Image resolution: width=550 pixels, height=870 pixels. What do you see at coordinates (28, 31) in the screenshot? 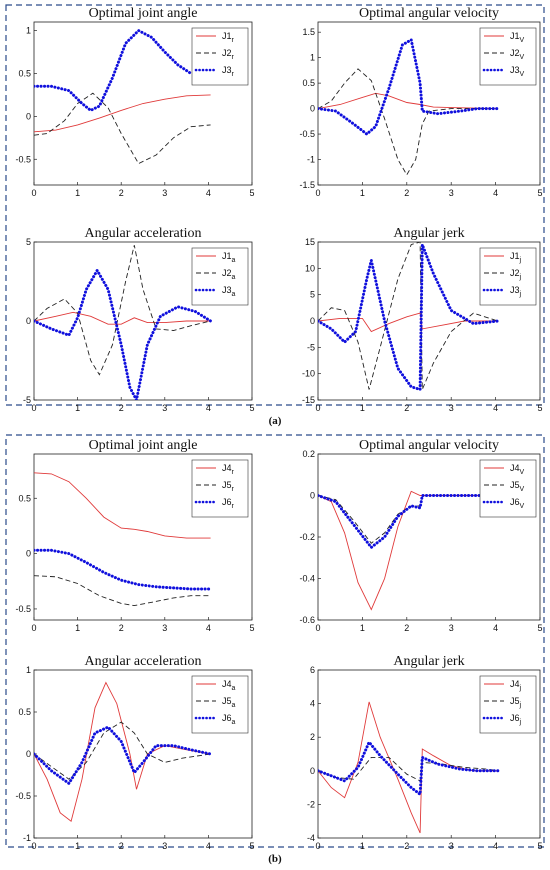
I see `y-tick-label: 1` at bounding box center [28, 31].